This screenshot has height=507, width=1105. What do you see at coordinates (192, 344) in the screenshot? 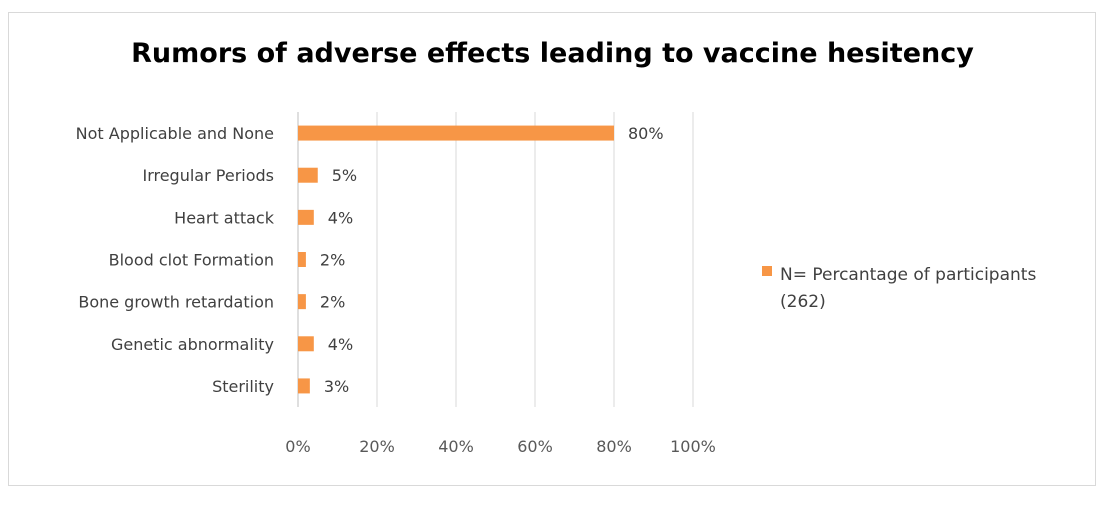
I see `category-label: Genetic abnormality` at bounding box center [192, 344].